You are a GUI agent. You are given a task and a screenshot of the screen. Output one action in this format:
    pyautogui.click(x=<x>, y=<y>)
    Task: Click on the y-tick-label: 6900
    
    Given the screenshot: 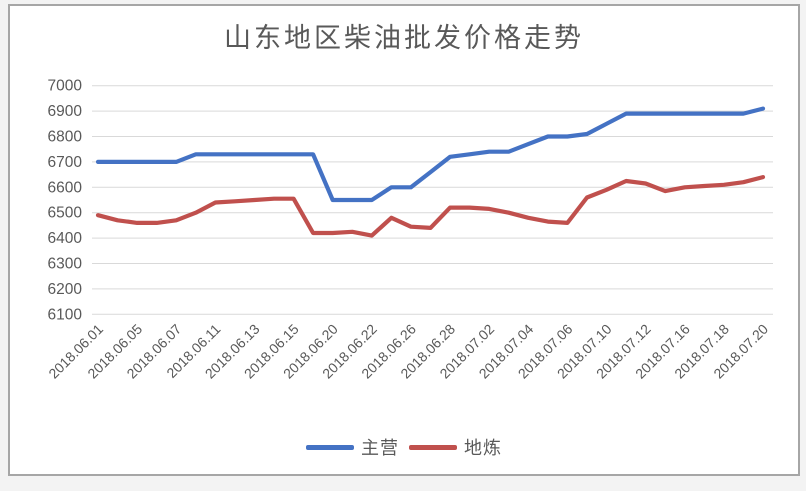 What is the action you would take?
    pyautogui.click(x=65, y=111)
    